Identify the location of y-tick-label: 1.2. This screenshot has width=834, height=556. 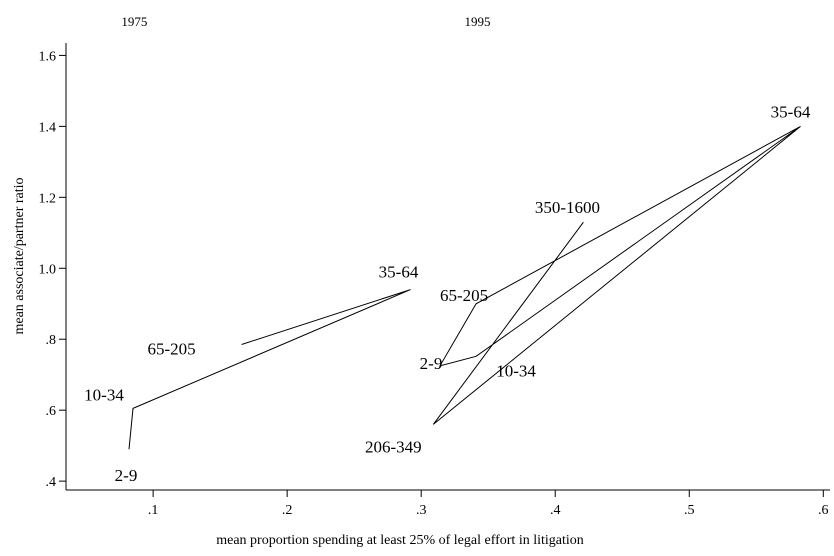
(48, 198).